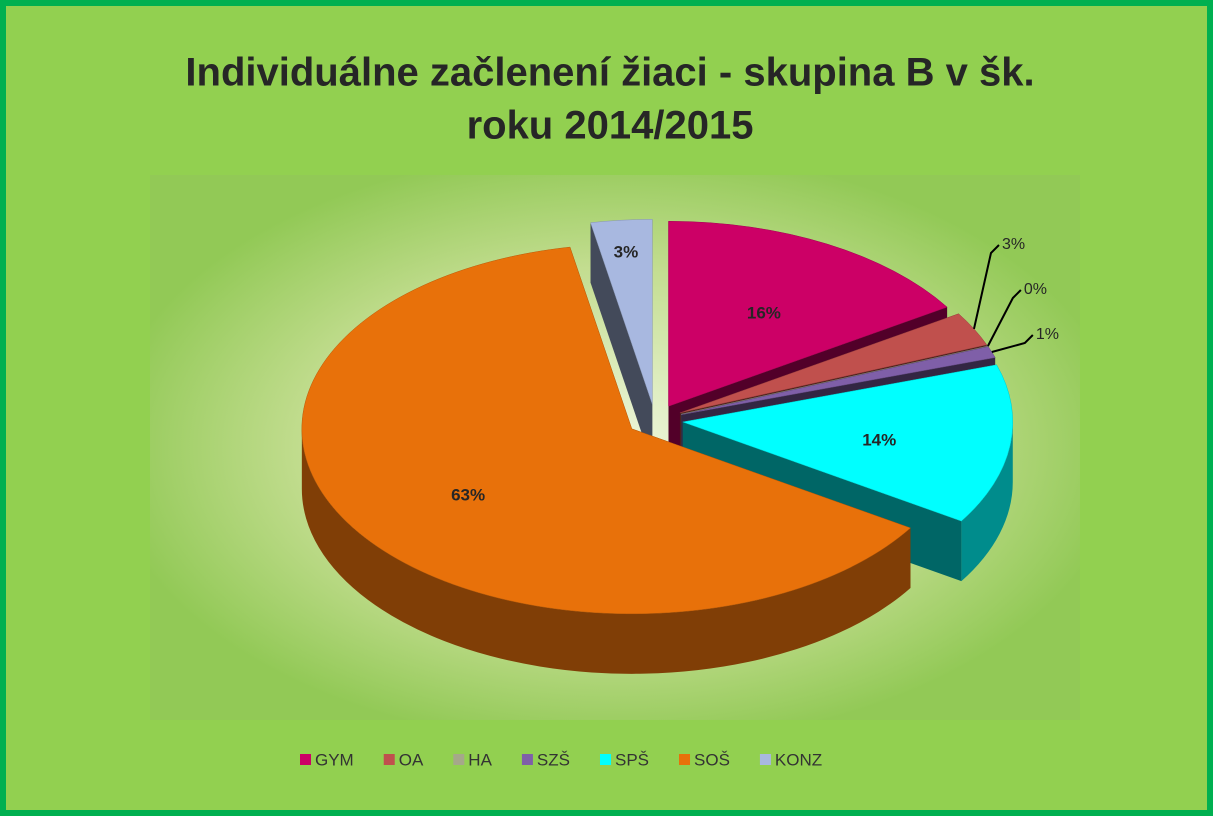  I want to click on legend-label: OA, so click(411, 759).